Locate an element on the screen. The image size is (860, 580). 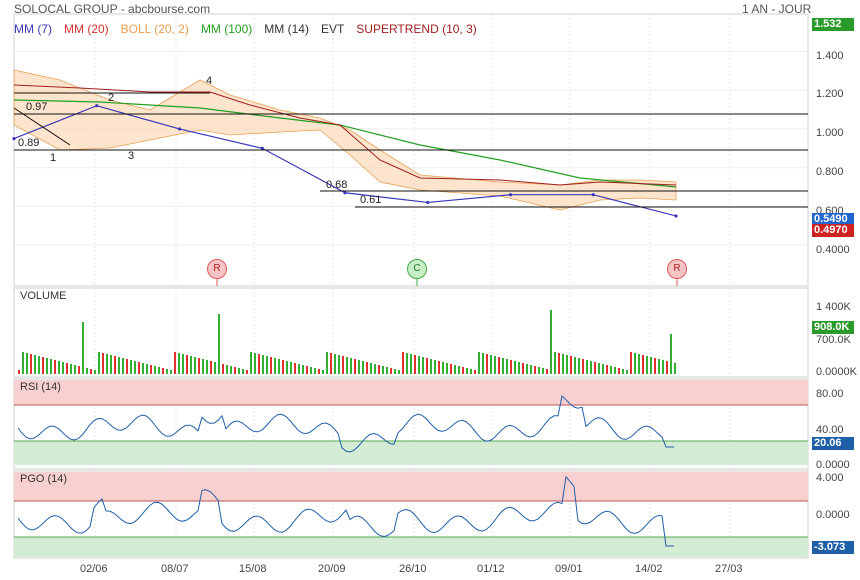
indicator-1: MM (20) is located at coordinates (86, 29).